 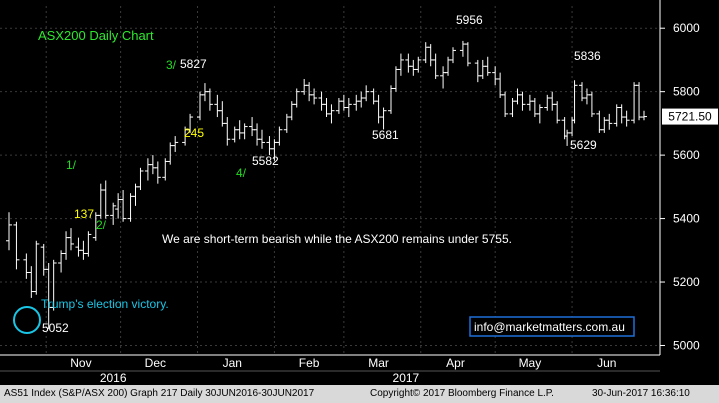 I want to click on price-label-5629: 5629, so click(x=583, y=145).